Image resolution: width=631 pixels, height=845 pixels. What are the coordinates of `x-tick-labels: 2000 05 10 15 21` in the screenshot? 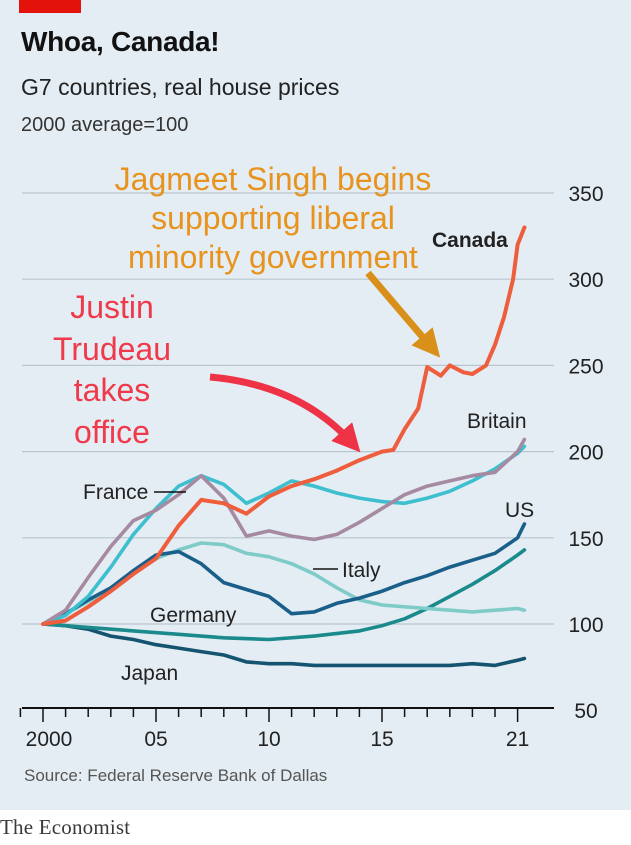 It's located at (278, 739).